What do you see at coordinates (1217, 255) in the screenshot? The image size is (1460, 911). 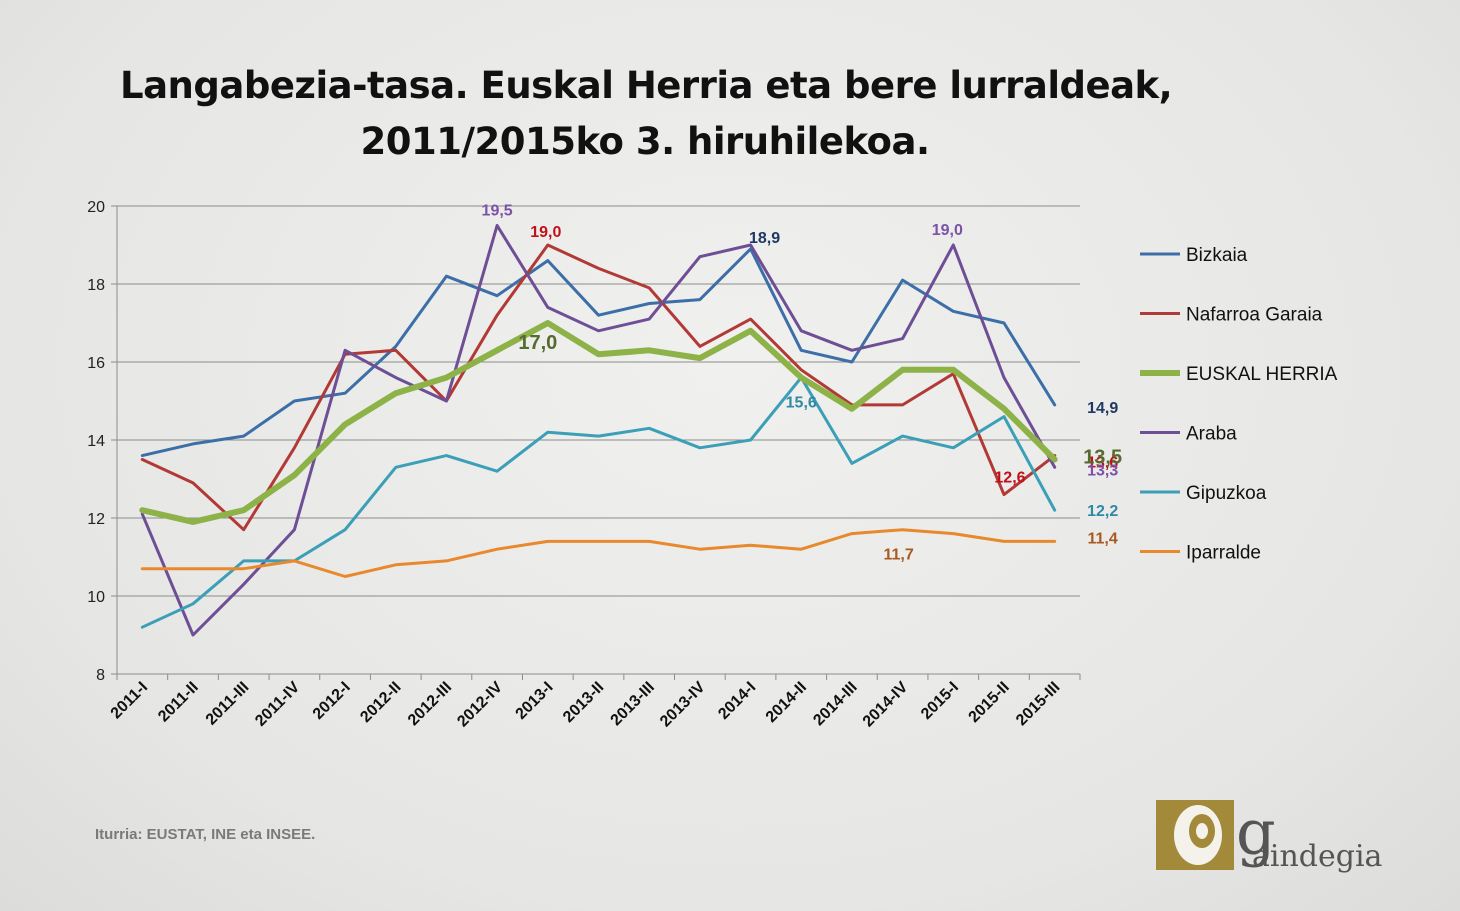 I see `legend-label: Bizkaia` at bounding box center [1217, 255].